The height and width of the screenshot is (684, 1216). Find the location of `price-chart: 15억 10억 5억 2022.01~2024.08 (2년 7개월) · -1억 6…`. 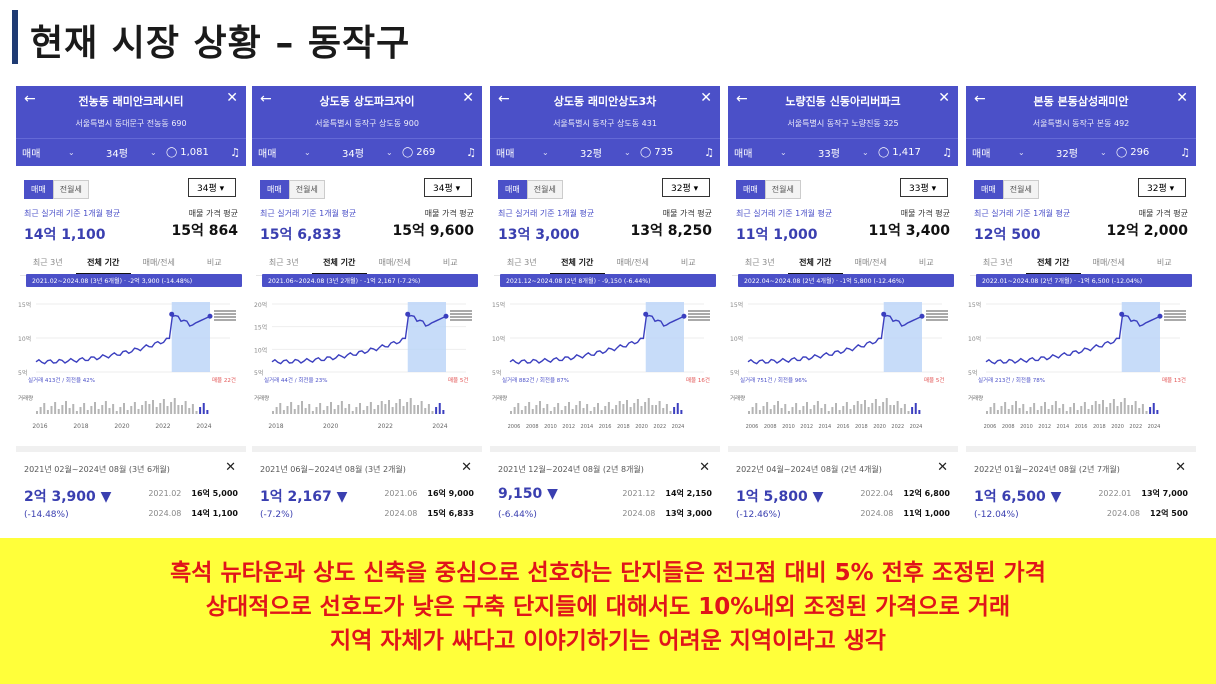

price-chart: 15억 10억 5억 2022.01~2024.08 (2년 7개월) · -1억 6… is located at coordinates (1081, 354).